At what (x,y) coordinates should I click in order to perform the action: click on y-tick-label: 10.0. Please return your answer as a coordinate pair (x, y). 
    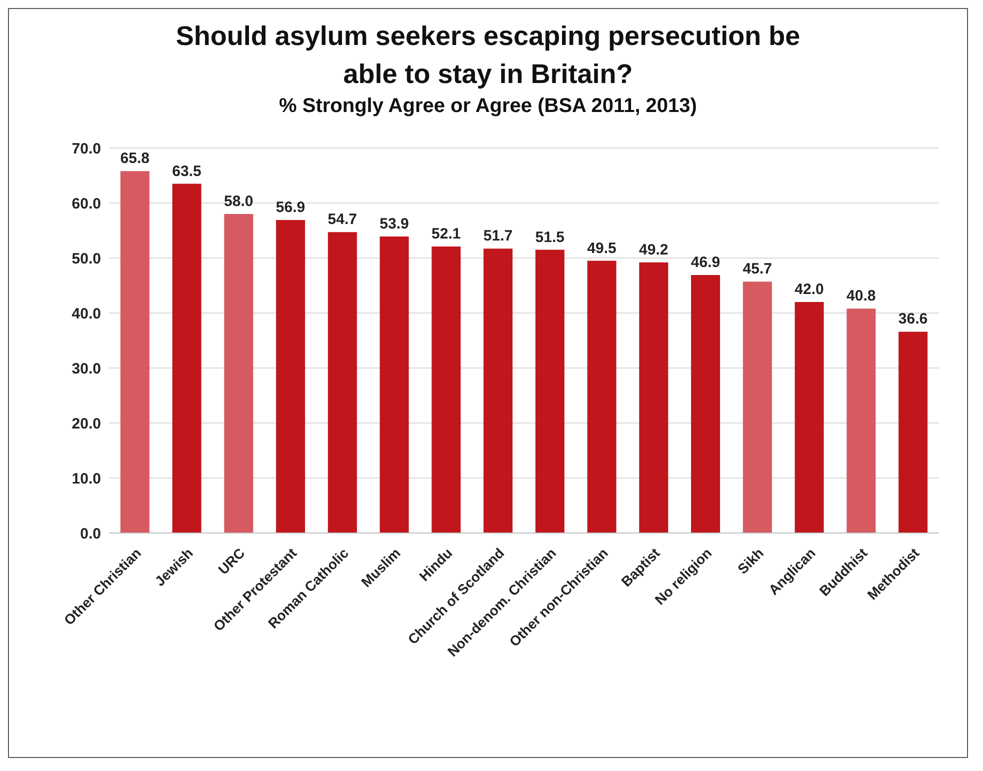
    Looking at the image, I should click on (86, 479).